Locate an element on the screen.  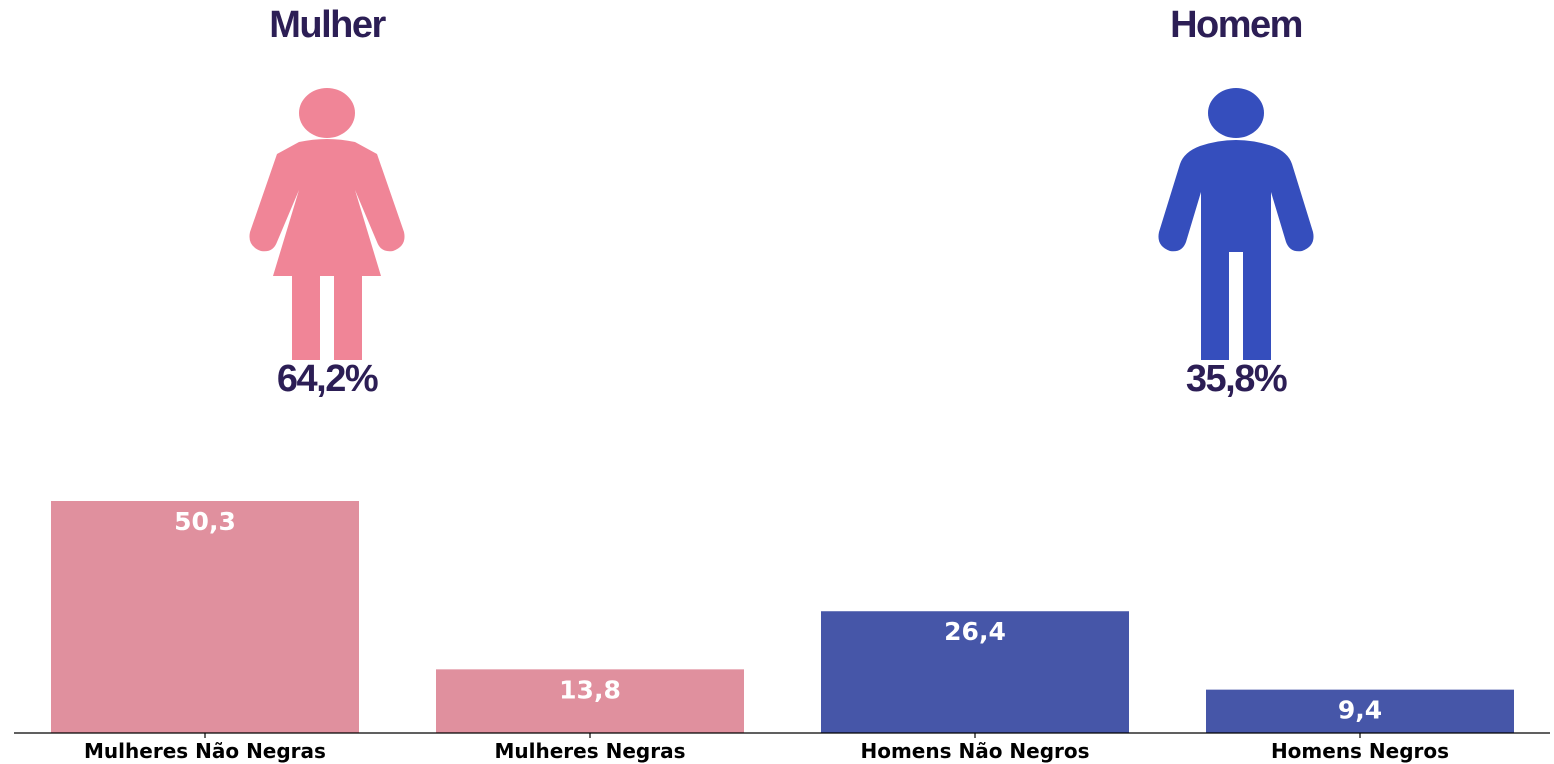
female-figure-icon is located at coordinates (327, 224).